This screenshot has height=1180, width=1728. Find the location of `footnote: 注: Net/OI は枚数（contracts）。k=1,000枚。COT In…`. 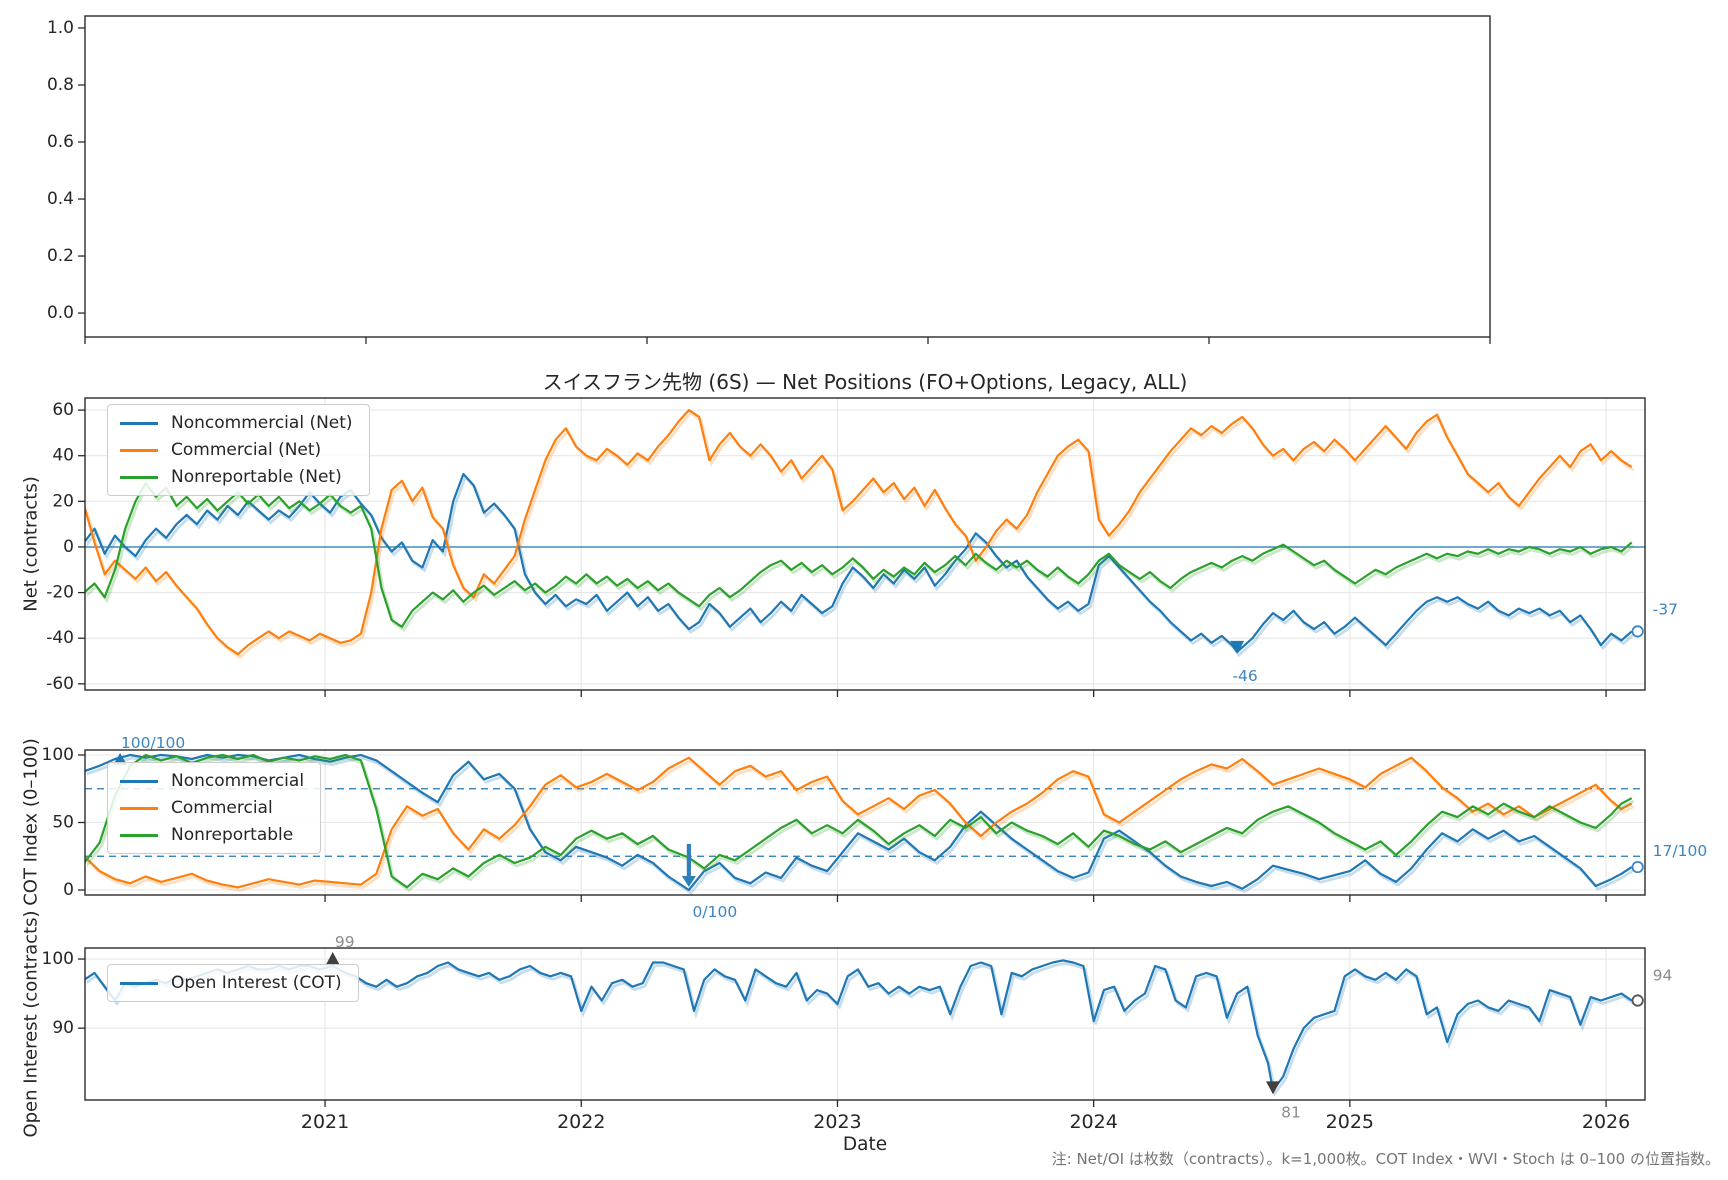

footnote: 注: Net/OI は枚数（contracts）。k=1,000枚。COT In… is located at coordinates (1385, 1159).